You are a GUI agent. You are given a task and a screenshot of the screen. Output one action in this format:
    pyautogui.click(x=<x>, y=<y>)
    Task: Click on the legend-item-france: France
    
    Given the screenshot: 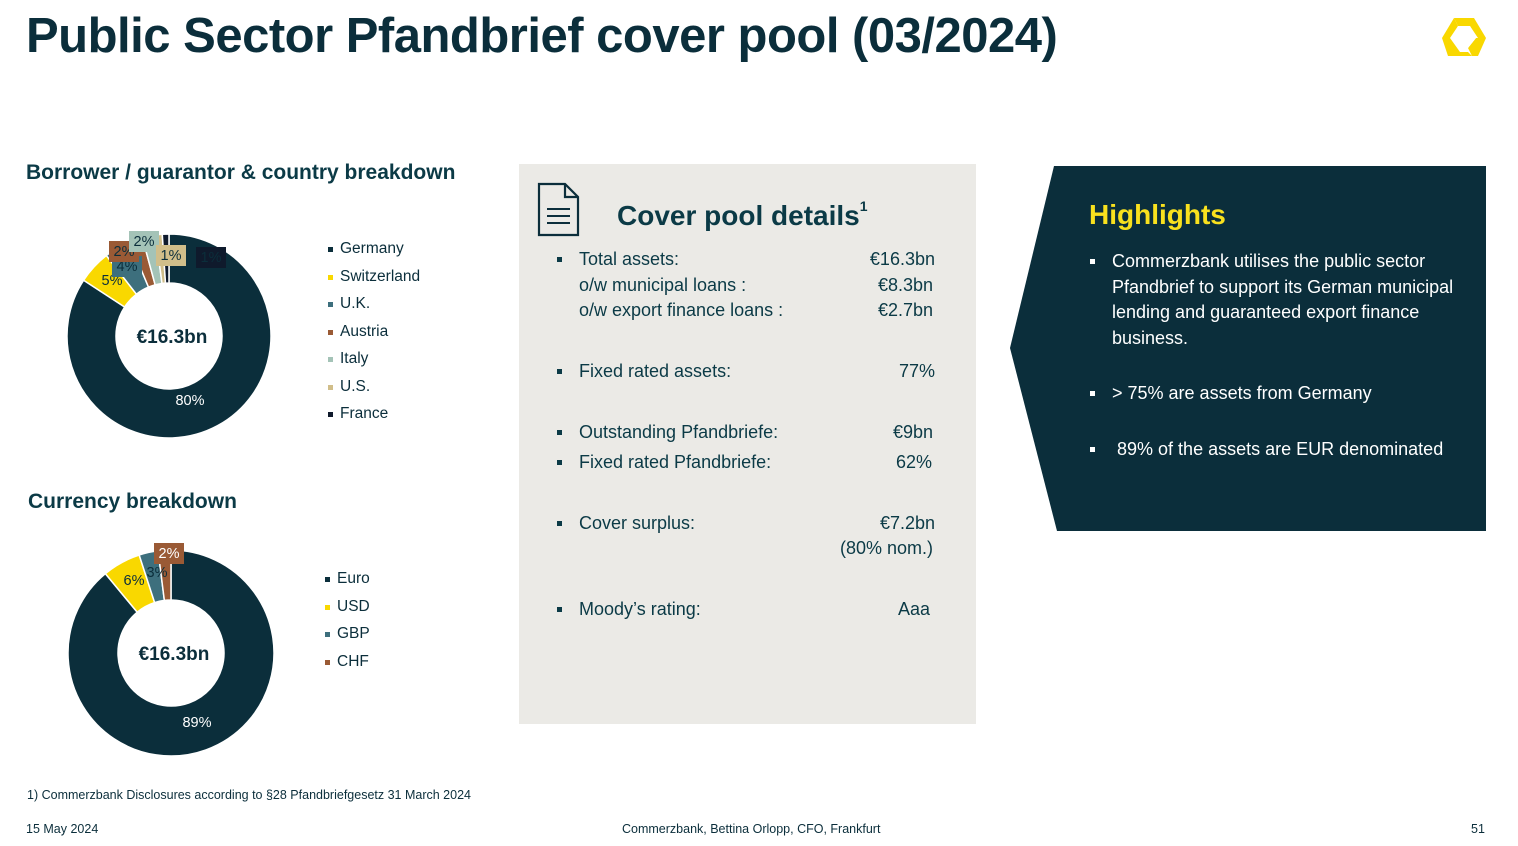 What is the action you would take?
    pyautogui.click(x=374, y=417)
    